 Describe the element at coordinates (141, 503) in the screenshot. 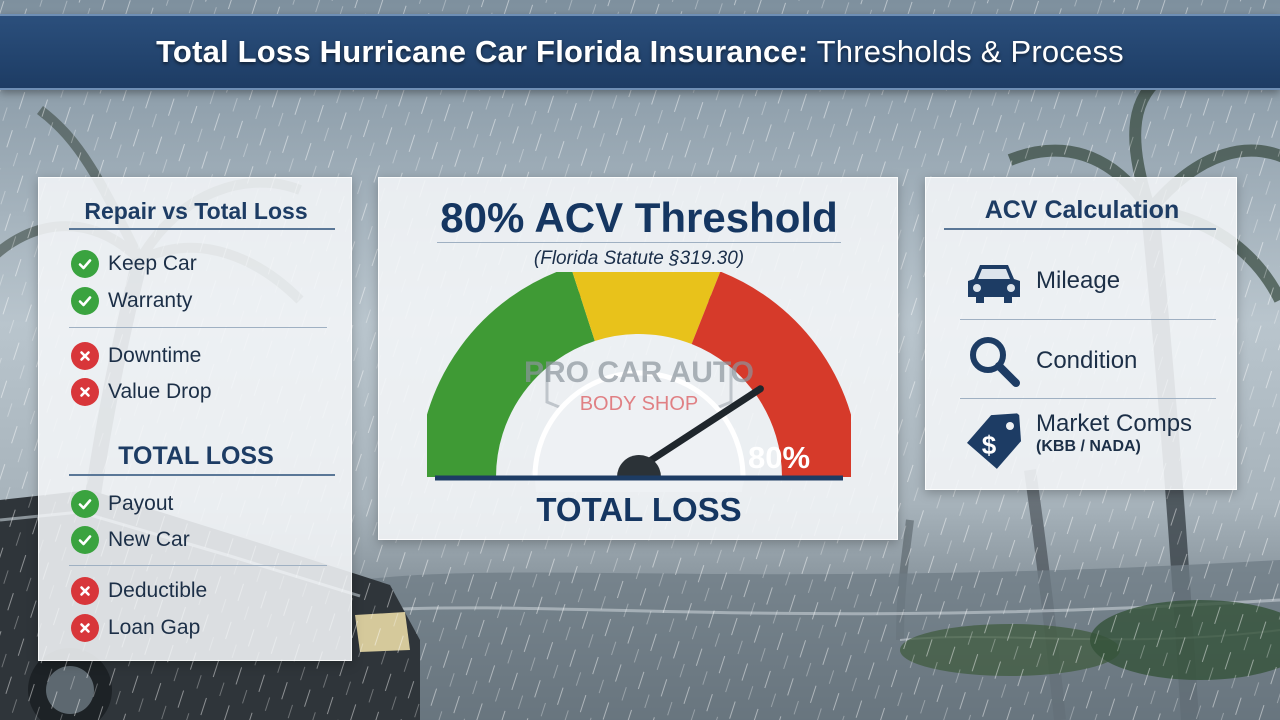

I see `total-pro-label: Payout` at that location.